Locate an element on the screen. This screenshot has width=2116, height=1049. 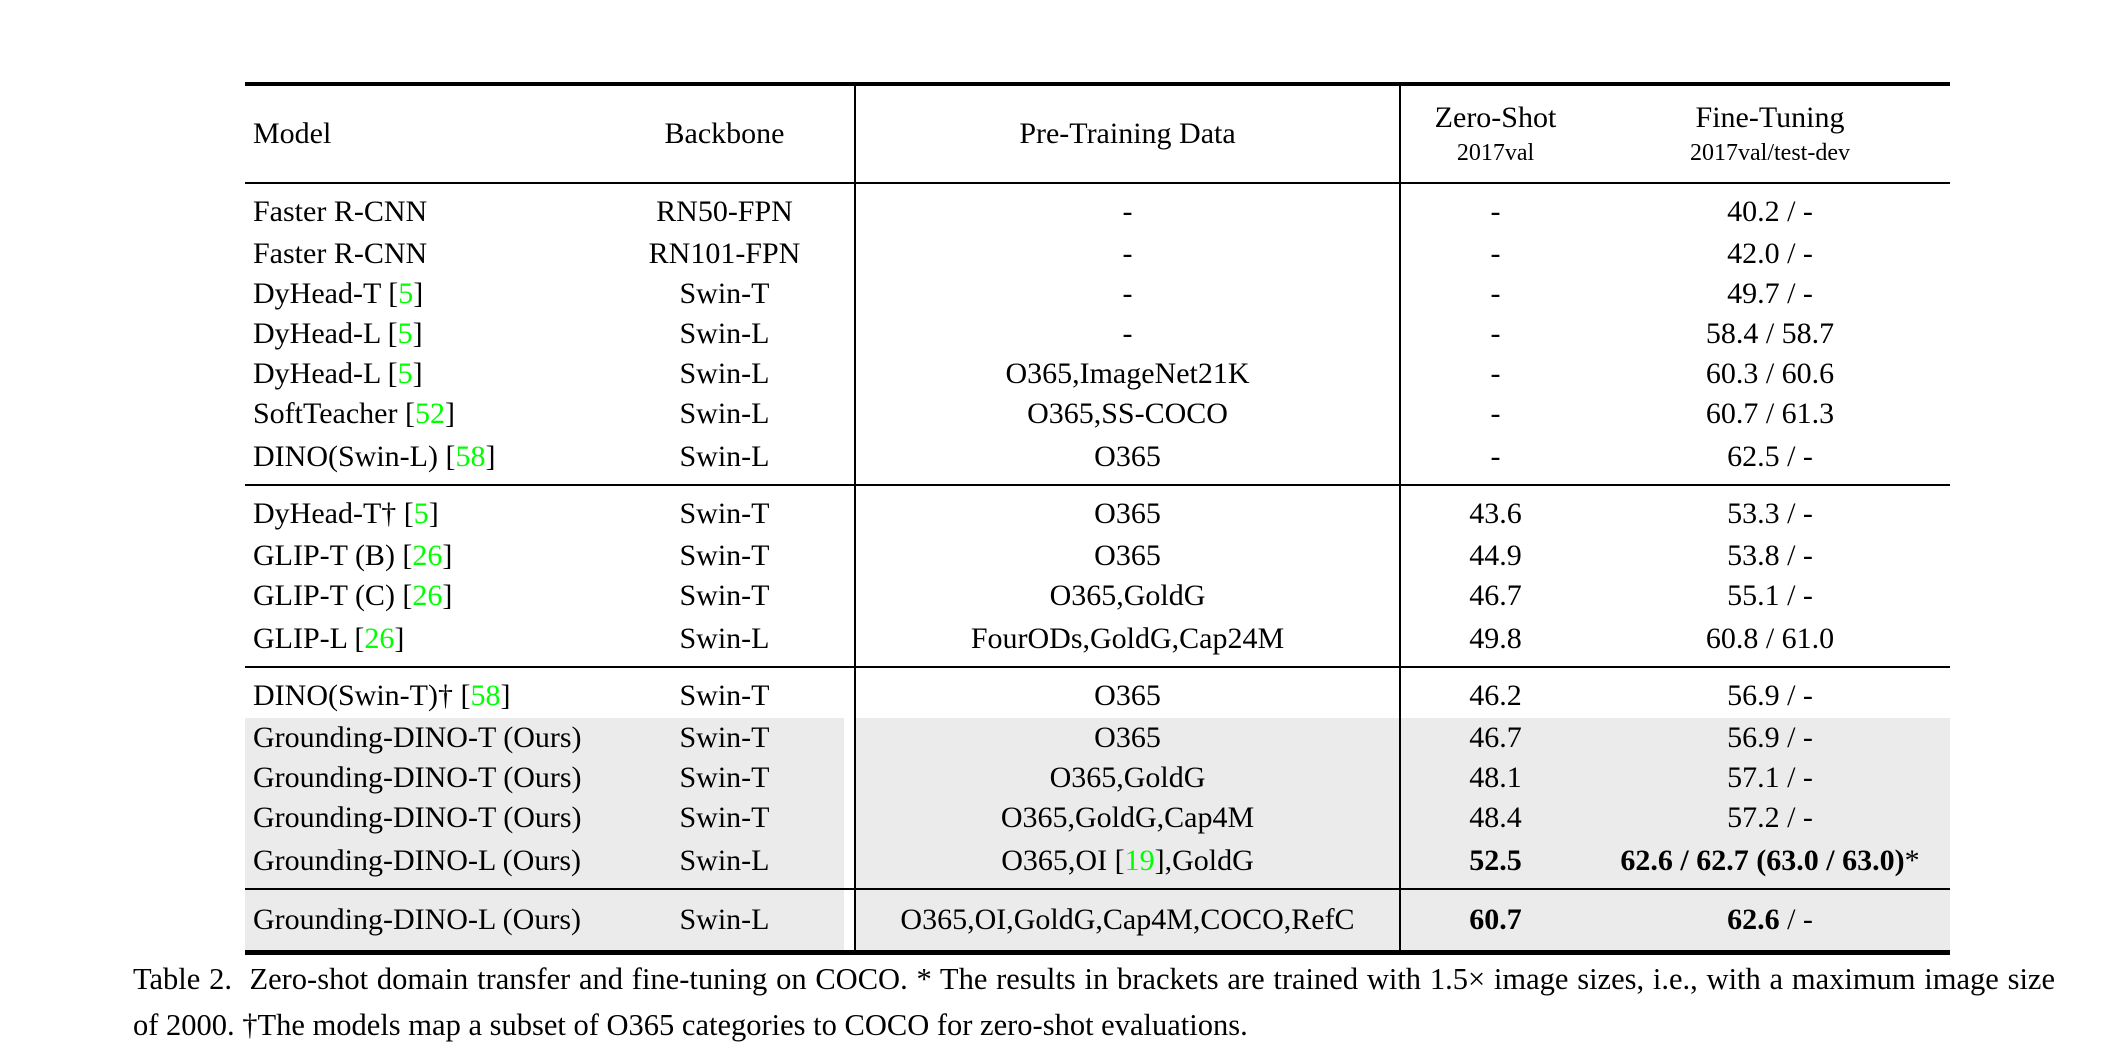
zero-shot-cell: 43.6 is located at coordinates (1494, 511).